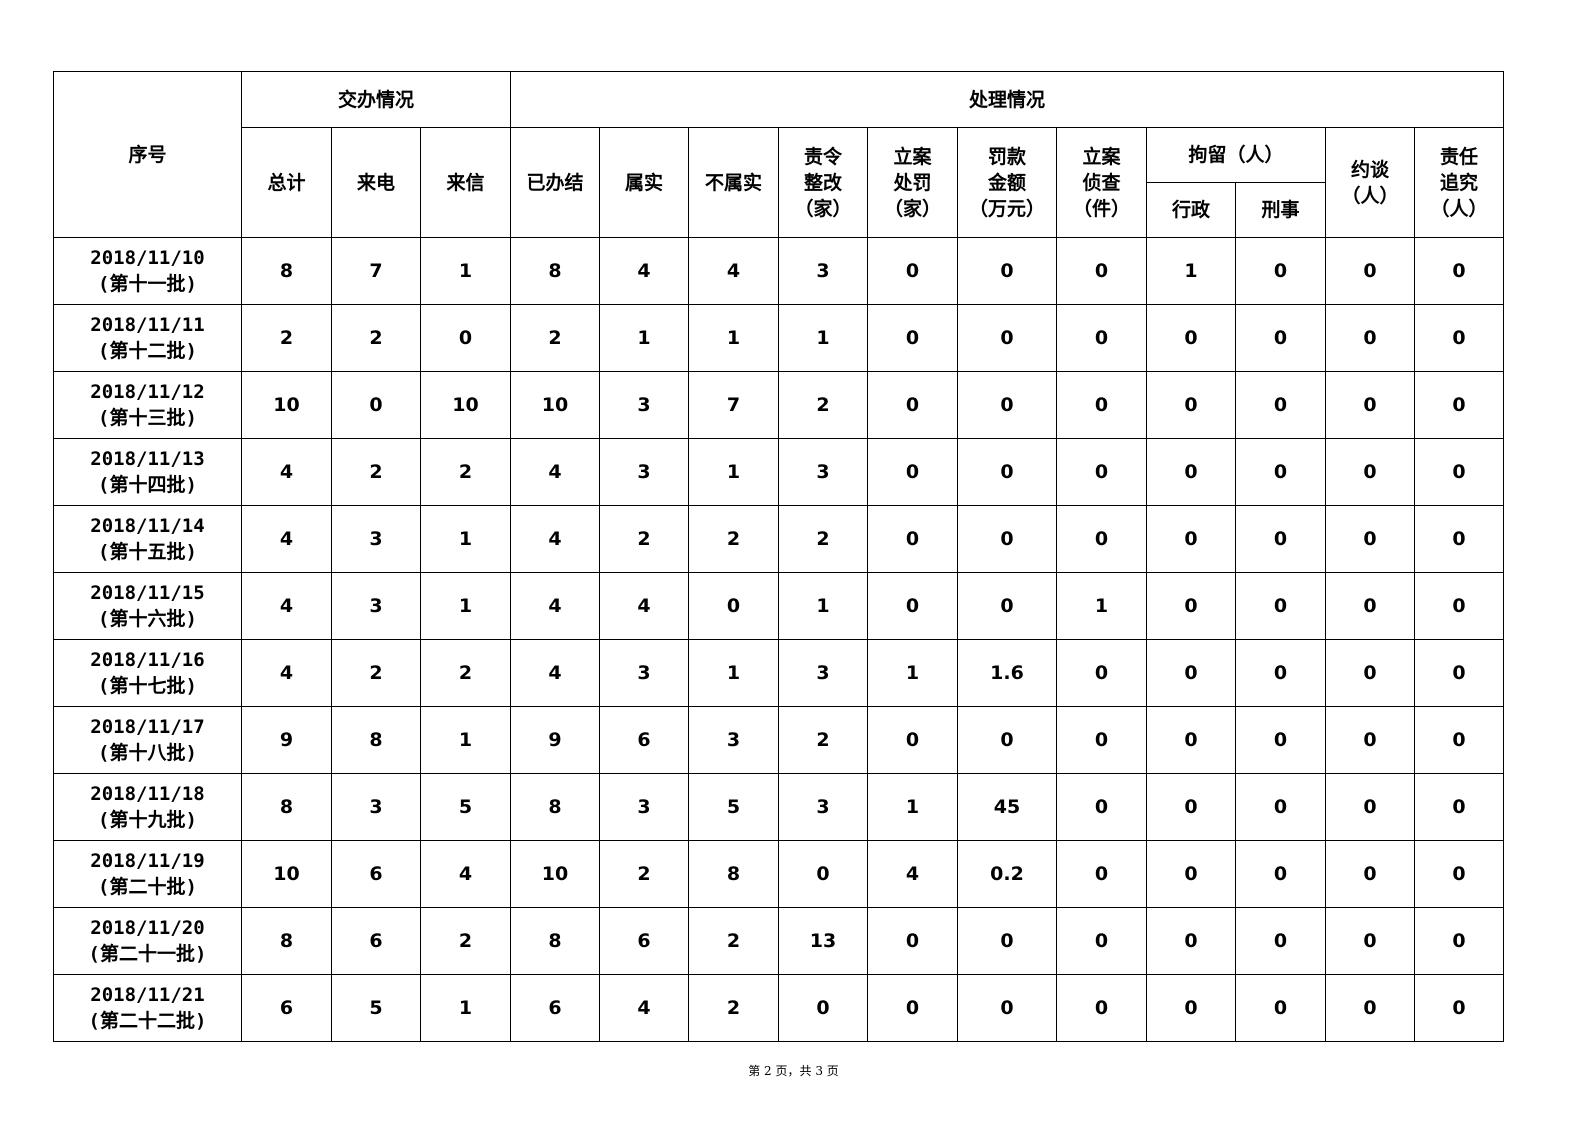 This screenshot has height=1122, width=1587. What do you see at coordinates (793, 1071) in the screenshot?
I see `page-footer: 第 2 页，共 3 页` at bounding box center [793, 1071].